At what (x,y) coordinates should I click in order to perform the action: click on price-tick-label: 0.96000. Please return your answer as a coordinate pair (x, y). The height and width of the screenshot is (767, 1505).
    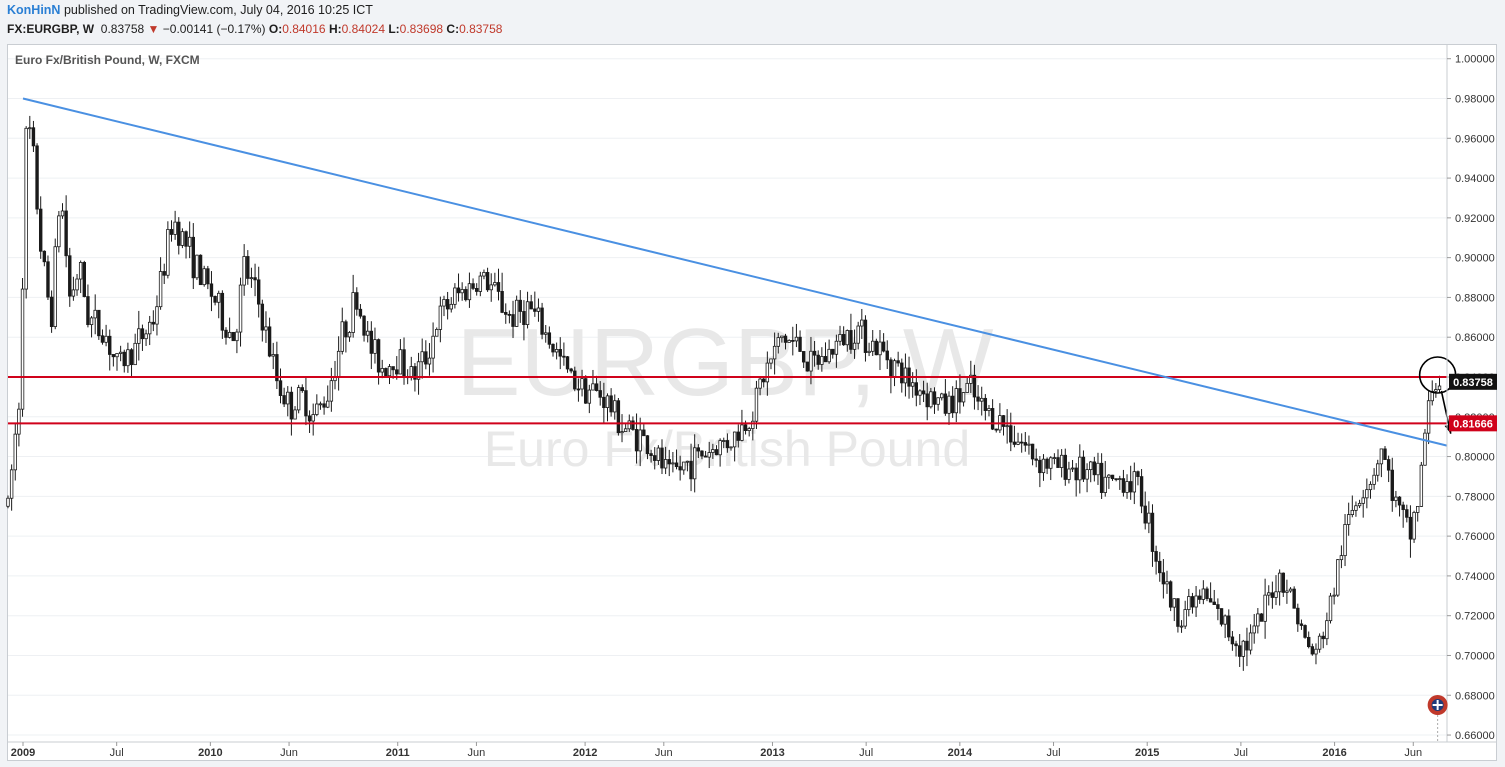
    Looking at the image, I should click on (1475, 139).